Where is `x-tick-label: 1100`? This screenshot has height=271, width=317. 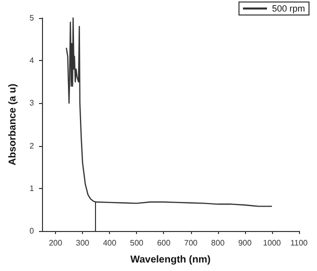 x-tick-label: 1100 is located at coordinates (299, 243).